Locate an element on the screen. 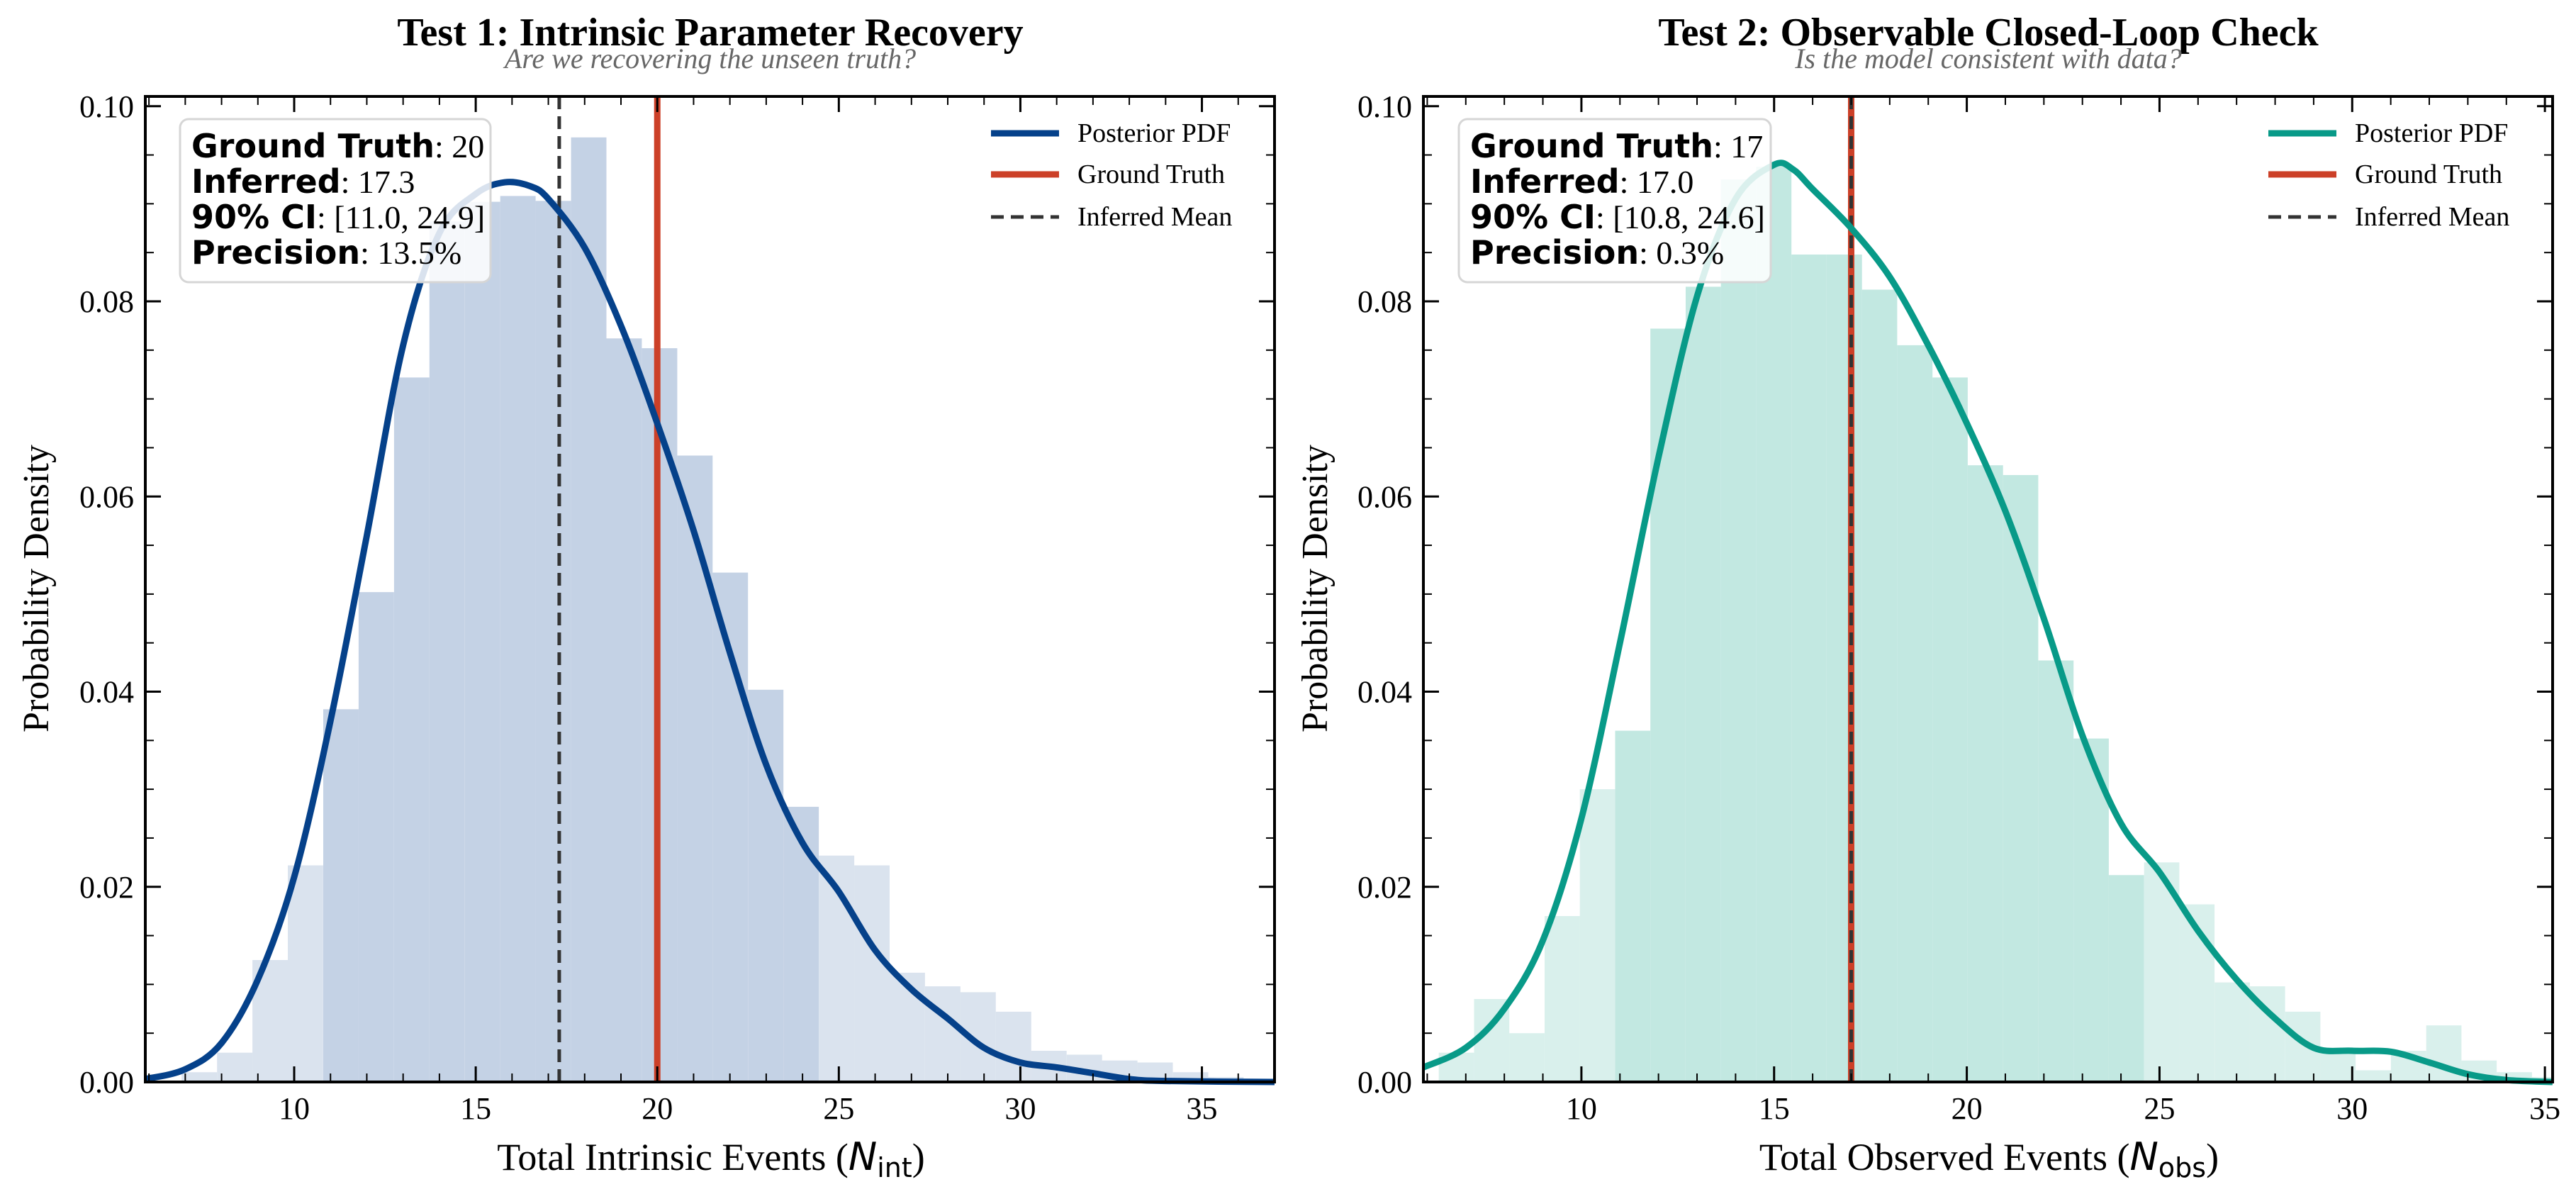 This screenshot has height=1194, width=2576. x-tick-label: 15 is located at coordinates (475, 1108).